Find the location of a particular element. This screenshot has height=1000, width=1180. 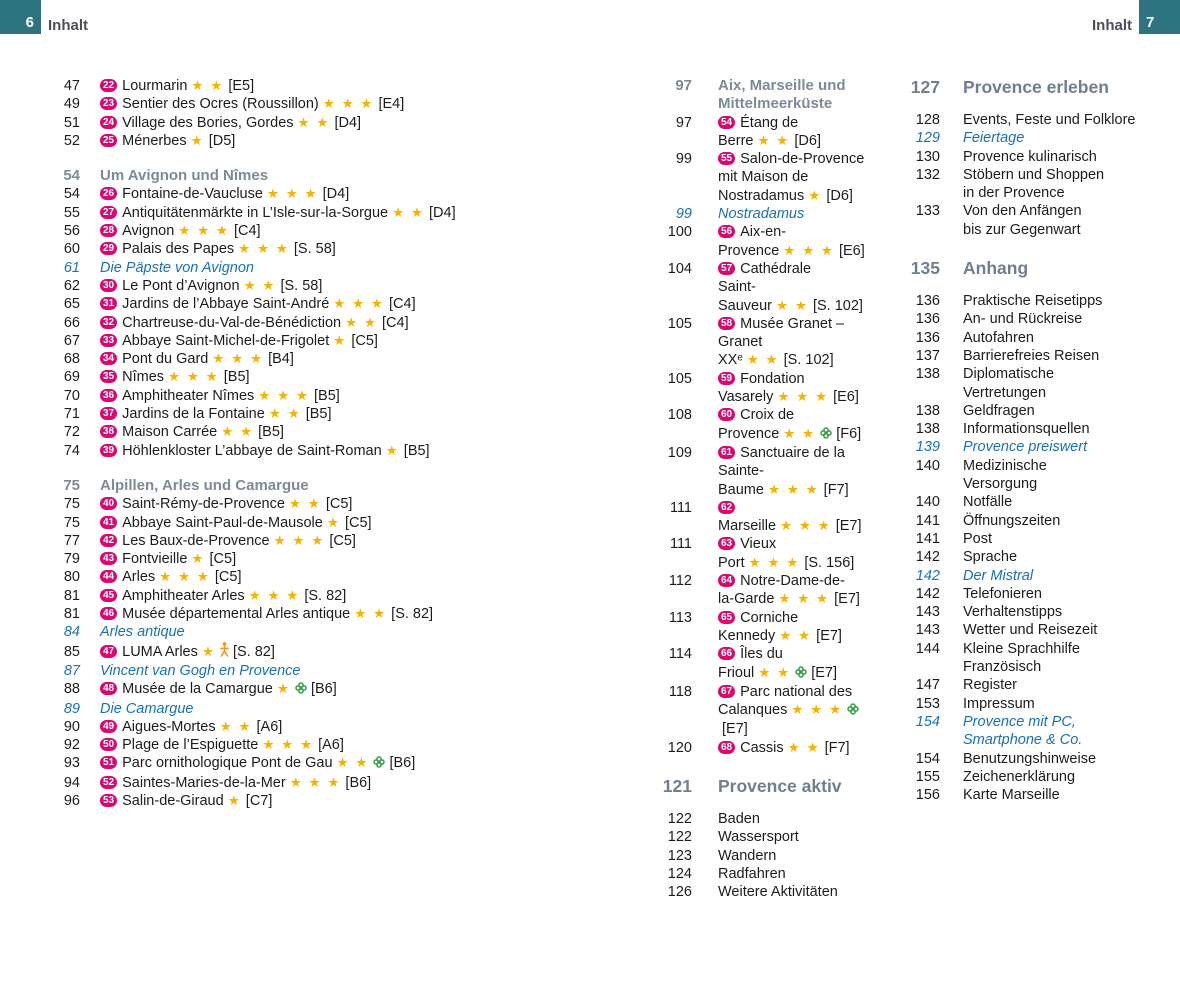

toc-entry-plain: 142 Sprache is located at coordinates (1020, 557).